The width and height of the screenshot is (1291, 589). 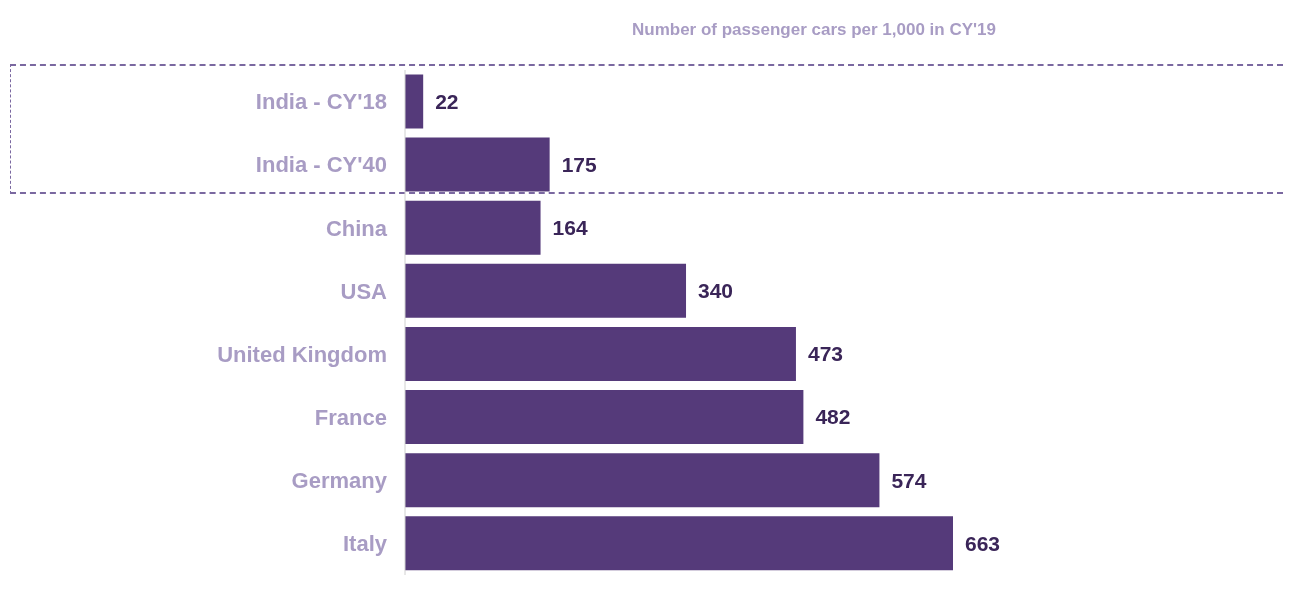 I want to click on data-label: 164, so click(x=570, y=228).